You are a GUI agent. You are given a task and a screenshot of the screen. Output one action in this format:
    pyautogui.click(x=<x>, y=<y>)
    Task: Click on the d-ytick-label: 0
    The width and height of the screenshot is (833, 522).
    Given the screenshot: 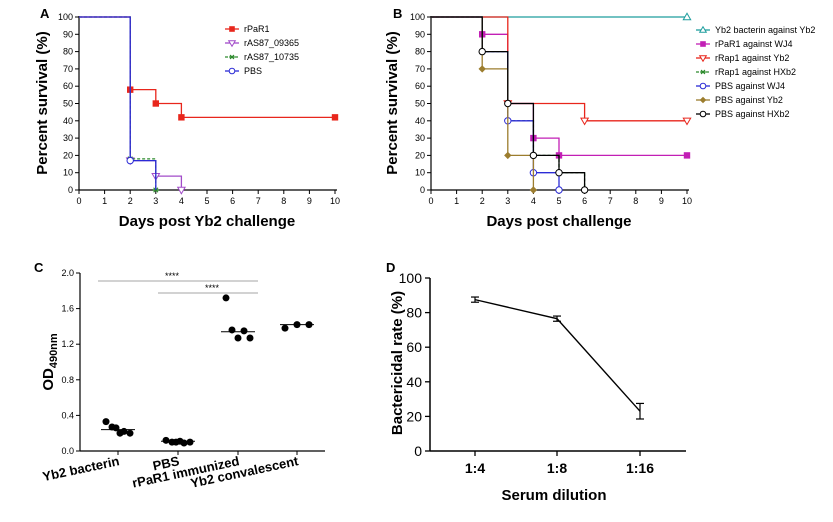 What is the action you would take?
    pyautogui.click(x=418, y=451)
    